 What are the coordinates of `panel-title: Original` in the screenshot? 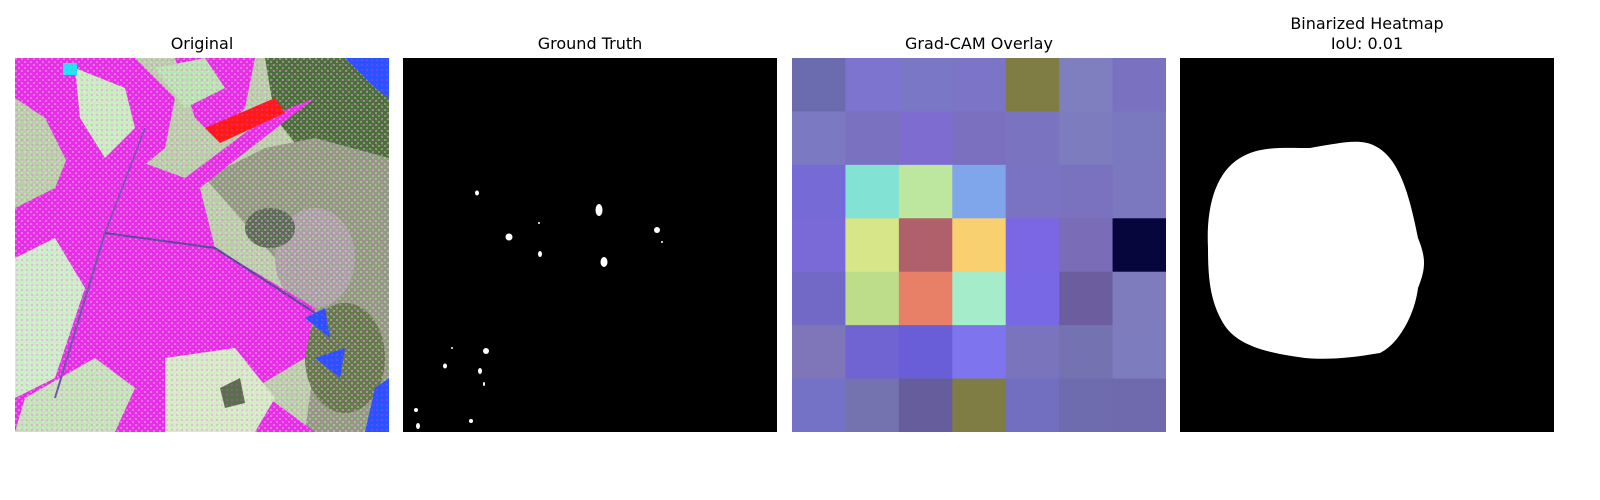 It's located at (202, 44).